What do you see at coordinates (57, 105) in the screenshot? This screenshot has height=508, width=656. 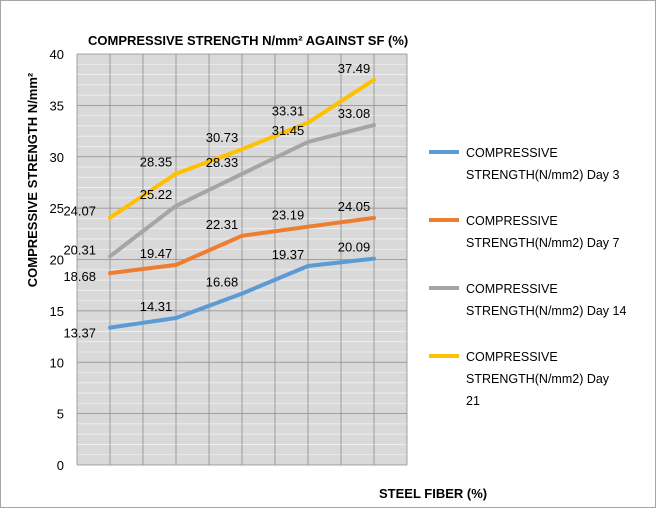 I see `y-tick-label: 35` at bounding box center [57, 105].